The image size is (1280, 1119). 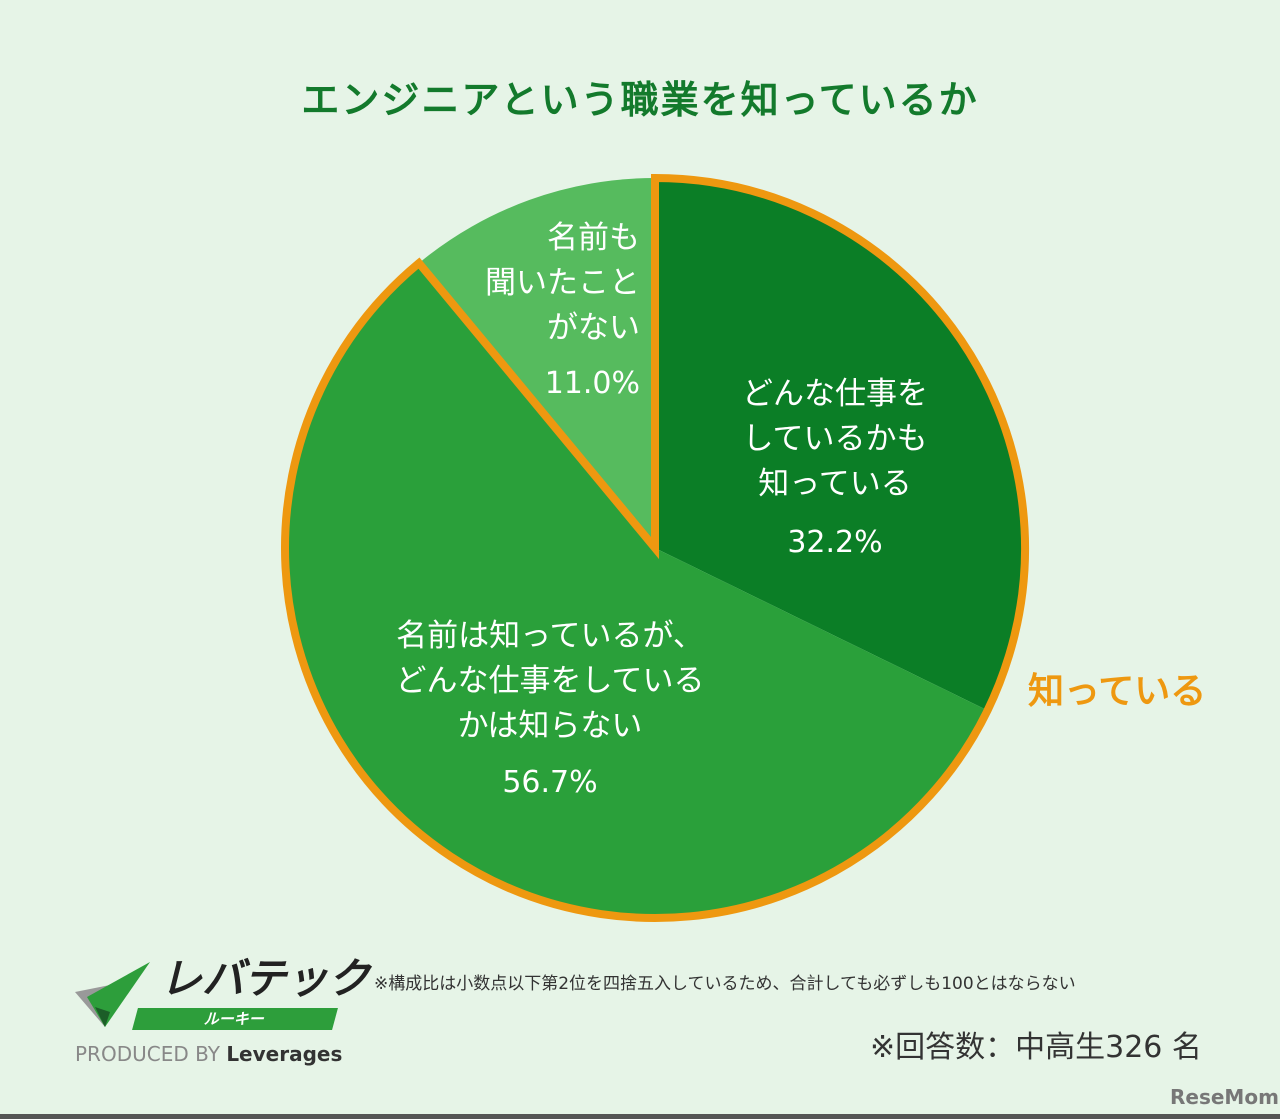 What do you see at coordinates (147, 1054) in the screenshot?
I see `produced-by-label: PRODUCED BY` at bounding box center [147, 1054].